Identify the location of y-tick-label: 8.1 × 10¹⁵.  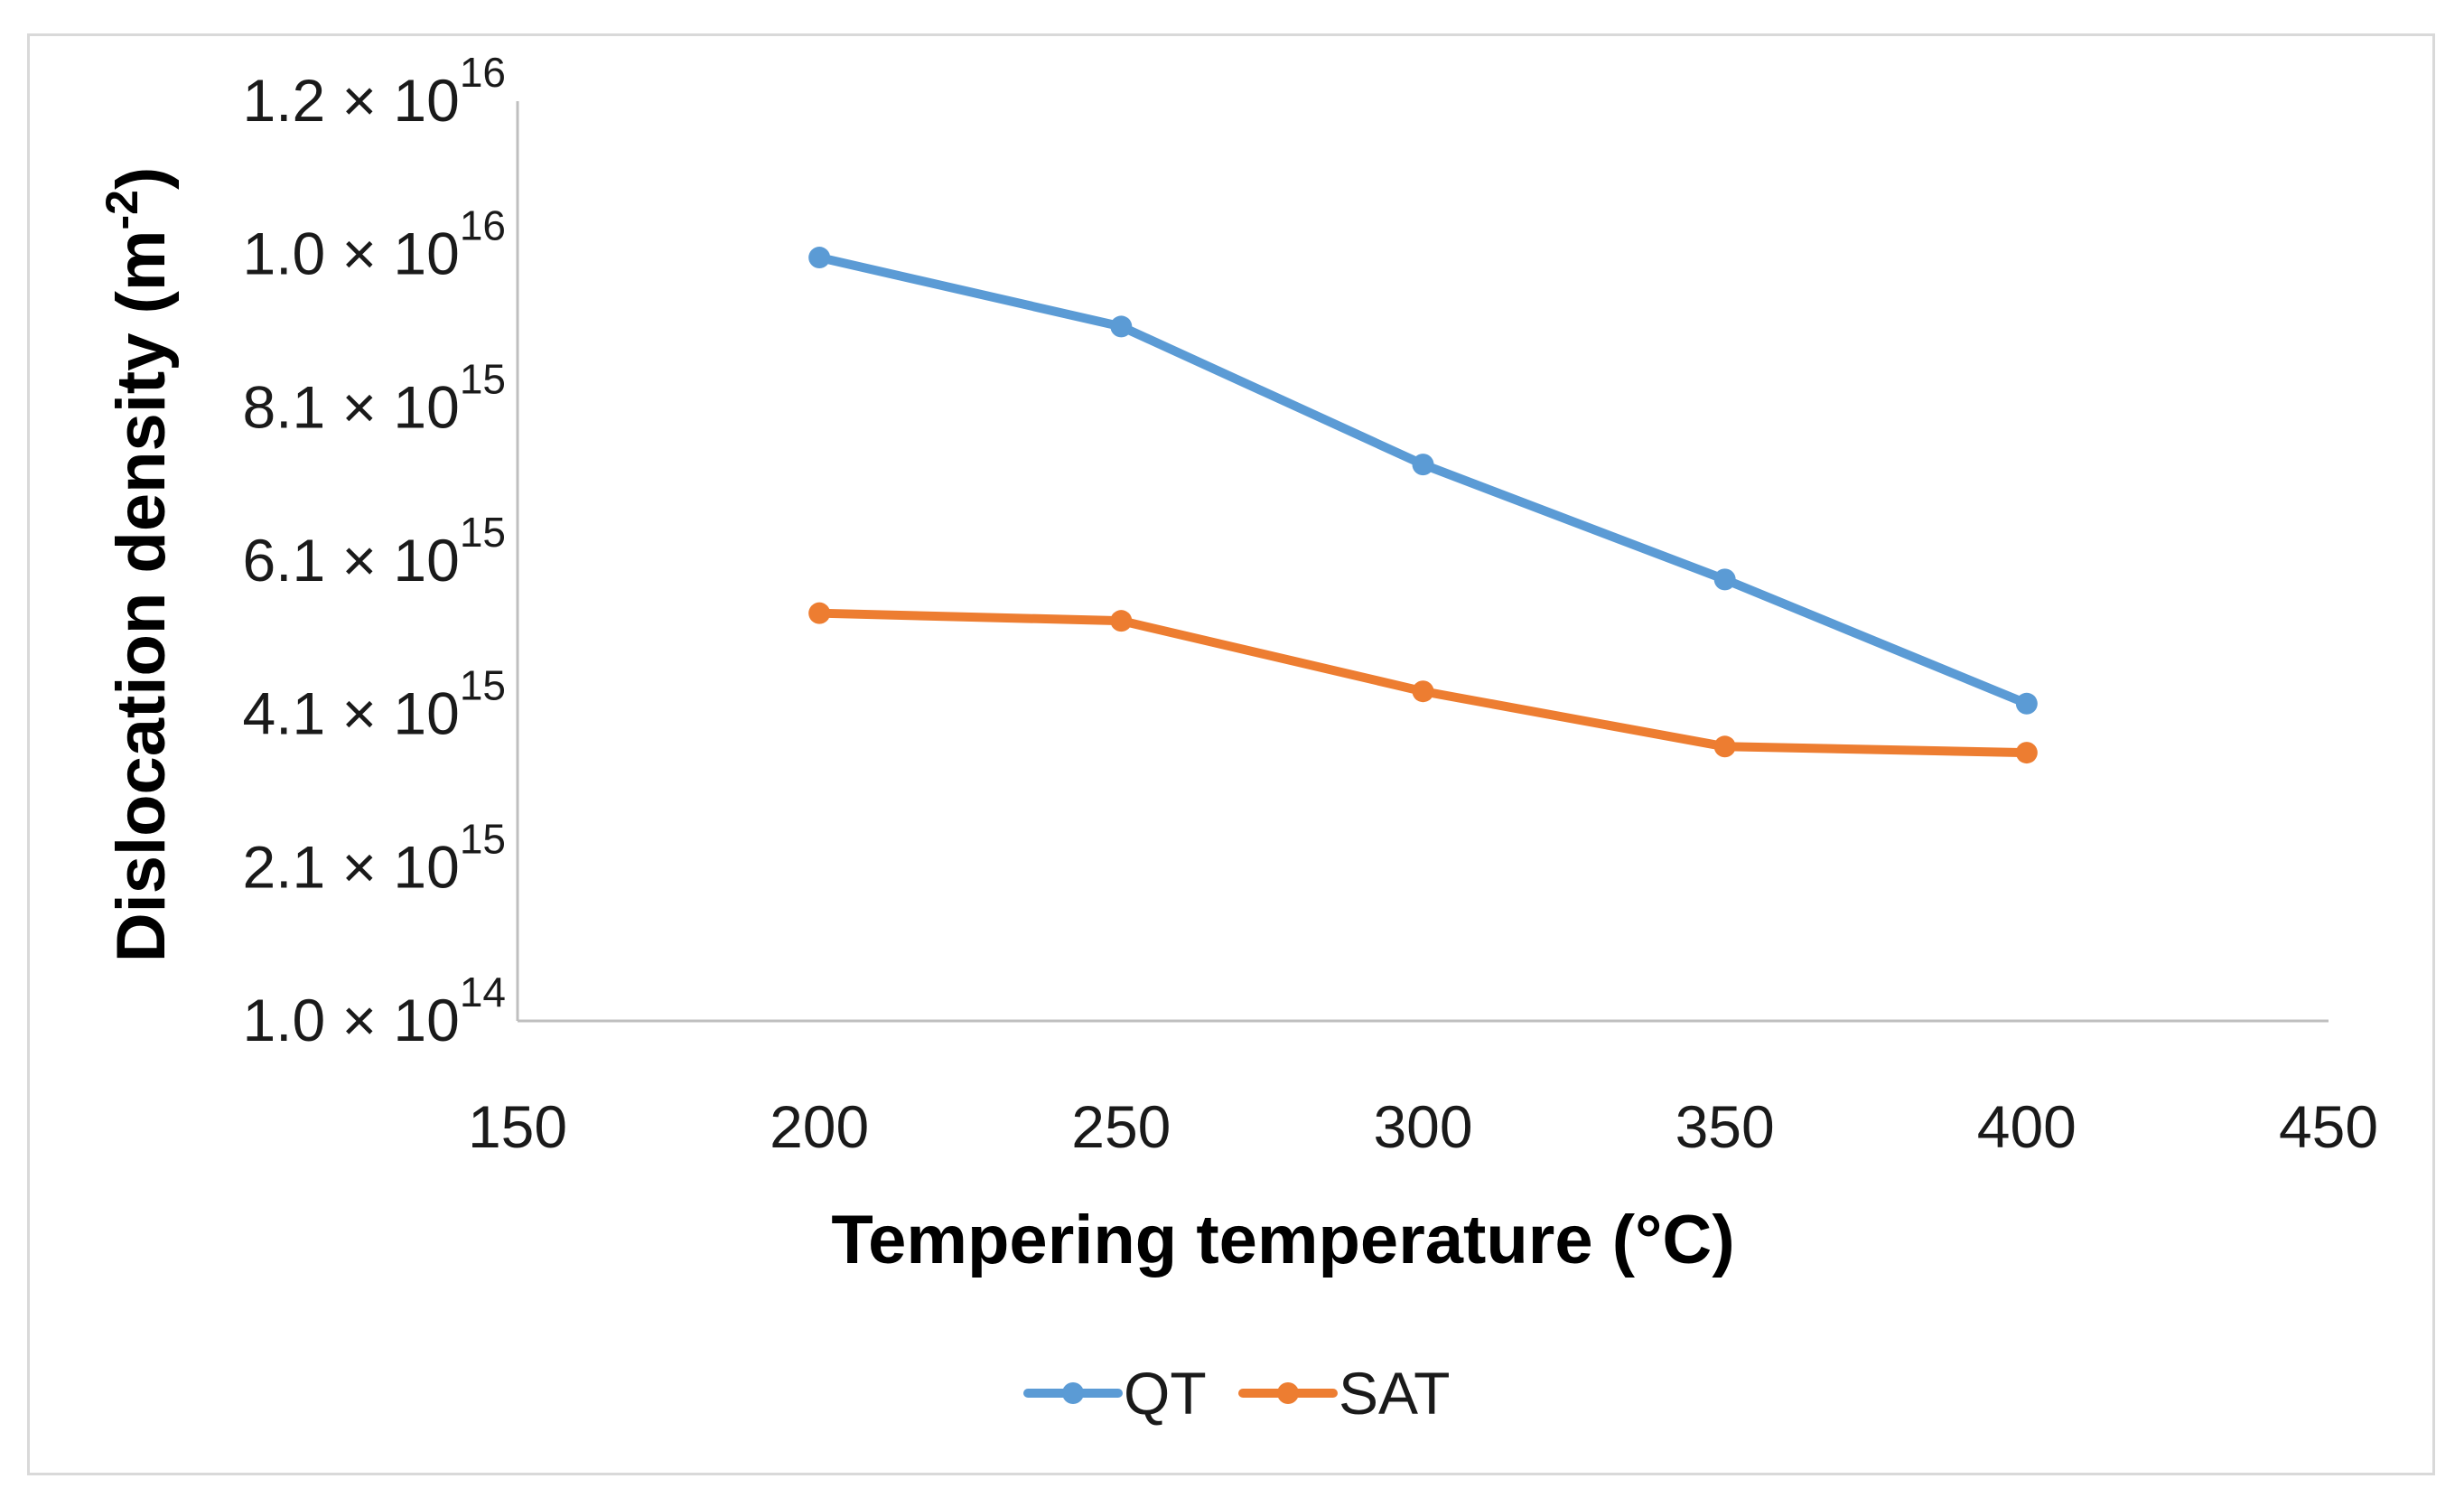
(374, 398).